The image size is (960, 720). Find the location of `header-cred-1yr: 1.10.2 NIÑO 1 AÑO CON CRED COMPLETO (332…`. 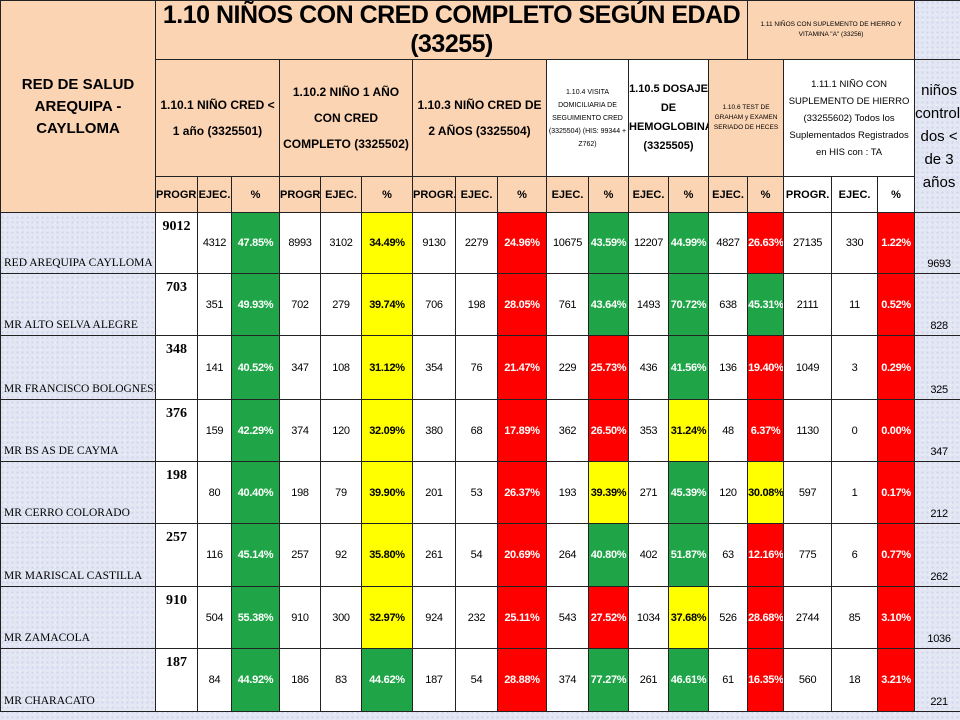

header-cred-1yr: 1.10.2 NIÑO 1 AÑO CON CRED COMPLETO (332… is located at coordinates (346, 118).